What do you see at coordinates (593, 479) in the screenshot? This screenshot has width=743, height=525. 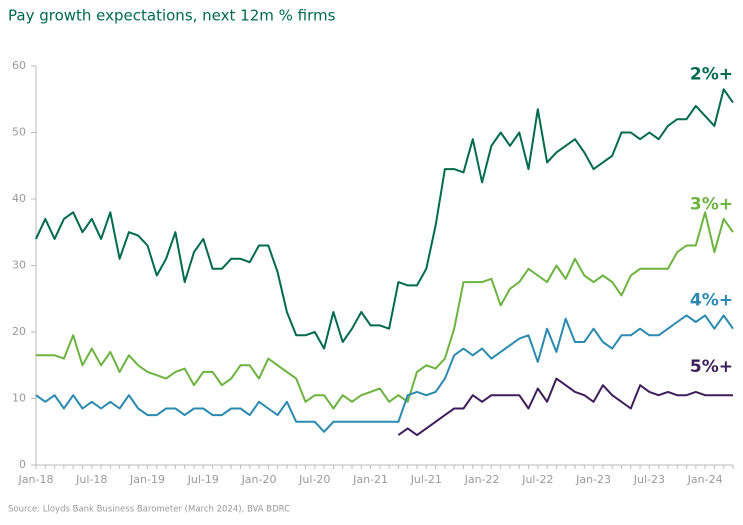 I see `x-tick-label: Jan-23` at bounding box center [593, 479].